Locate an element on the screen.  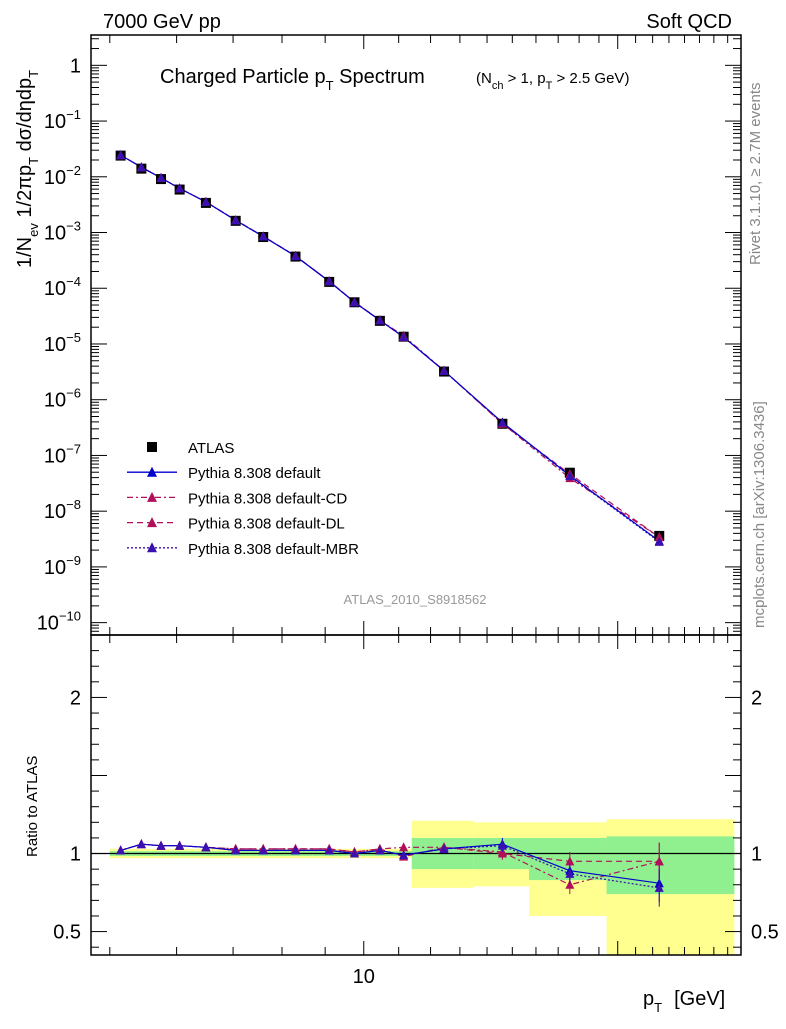
legend-label: Pythia 8.308 default-CD is located at coordinates (267, 498).